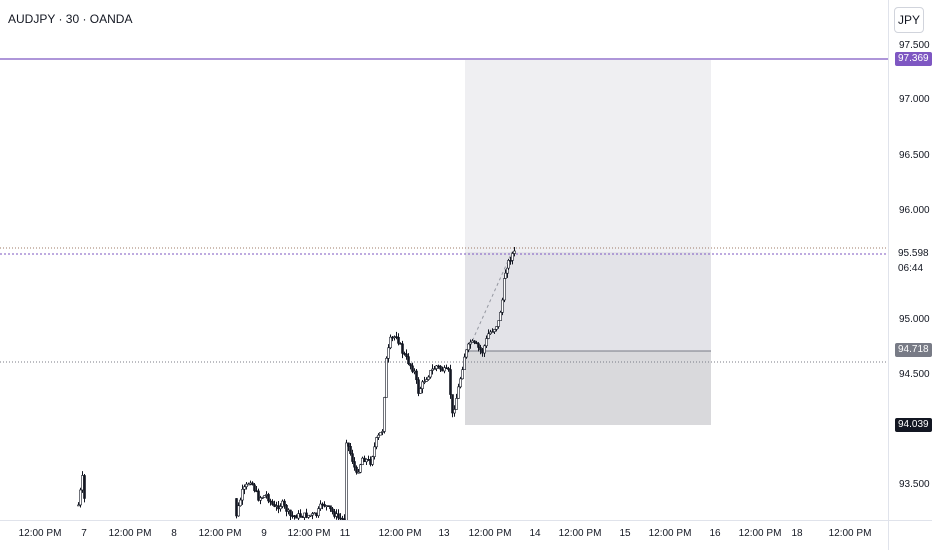 This screenshot has height=550, width=932. What do you see at coordinates (588, 301) in the screenshot?
I see `profit-progress-zone` at bounding box center [588, 301].